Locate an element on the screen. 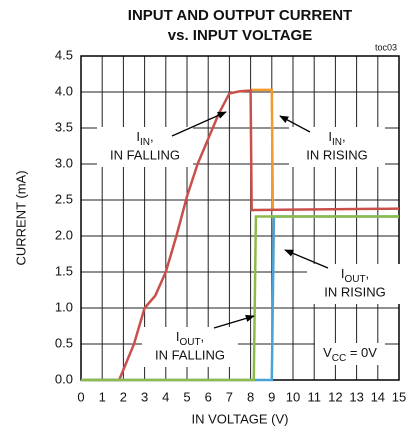  annotation-after: = 0V is located at coordinates (361, 352).